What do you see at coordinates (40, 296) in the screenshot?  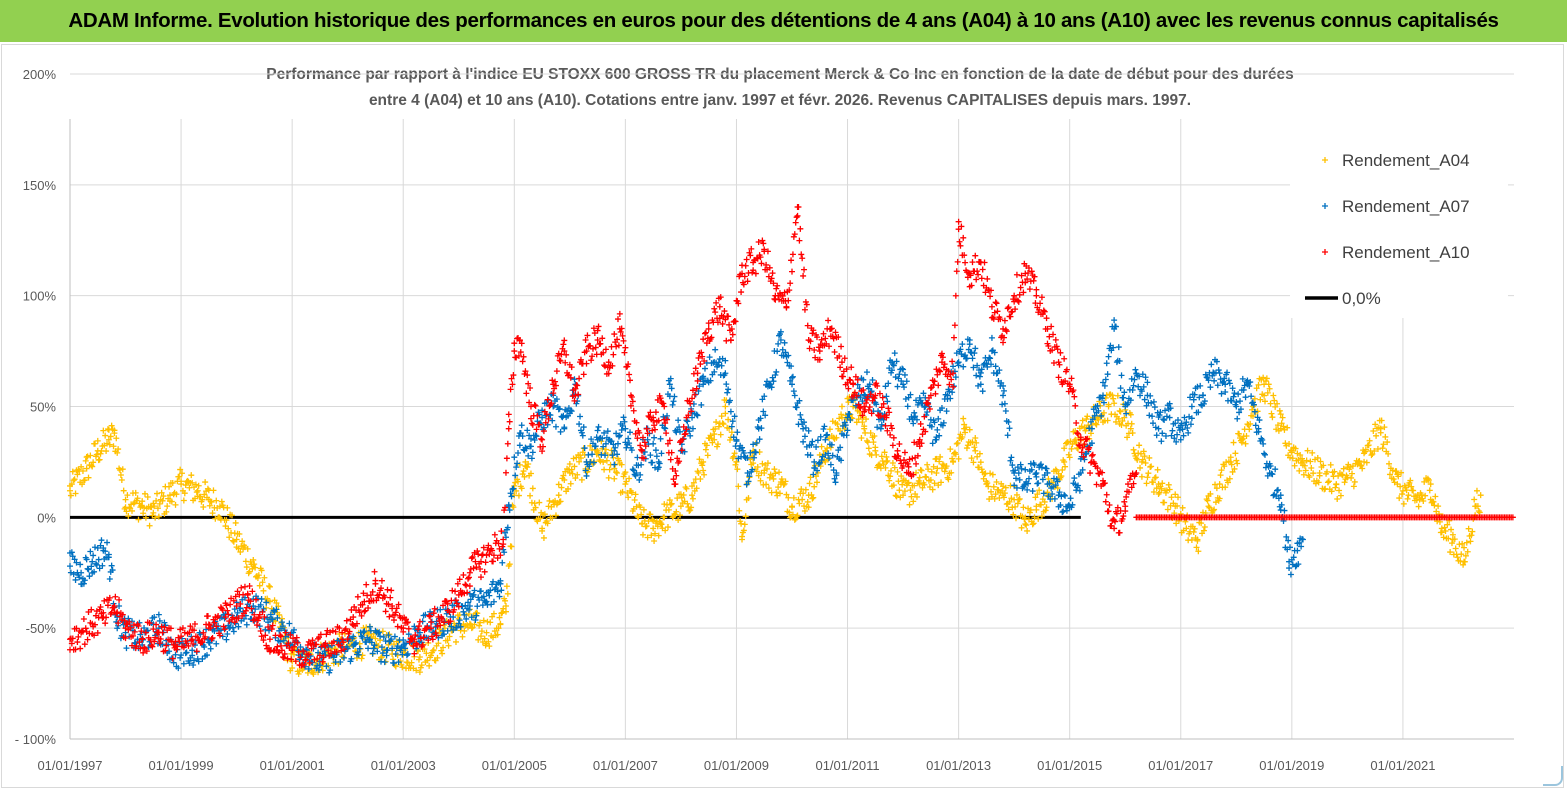 I see `y-tick-label: 100%` at bounding box center [40, 296].